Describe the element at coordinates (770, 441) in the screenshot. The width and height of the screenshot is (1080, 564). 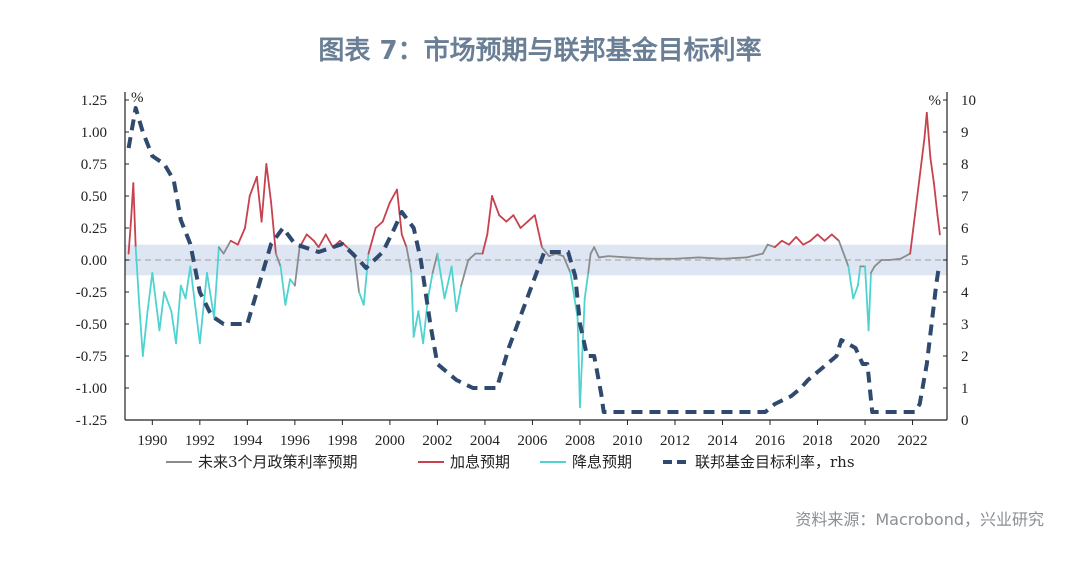
I see `x-tick-label: 2016` at that location.